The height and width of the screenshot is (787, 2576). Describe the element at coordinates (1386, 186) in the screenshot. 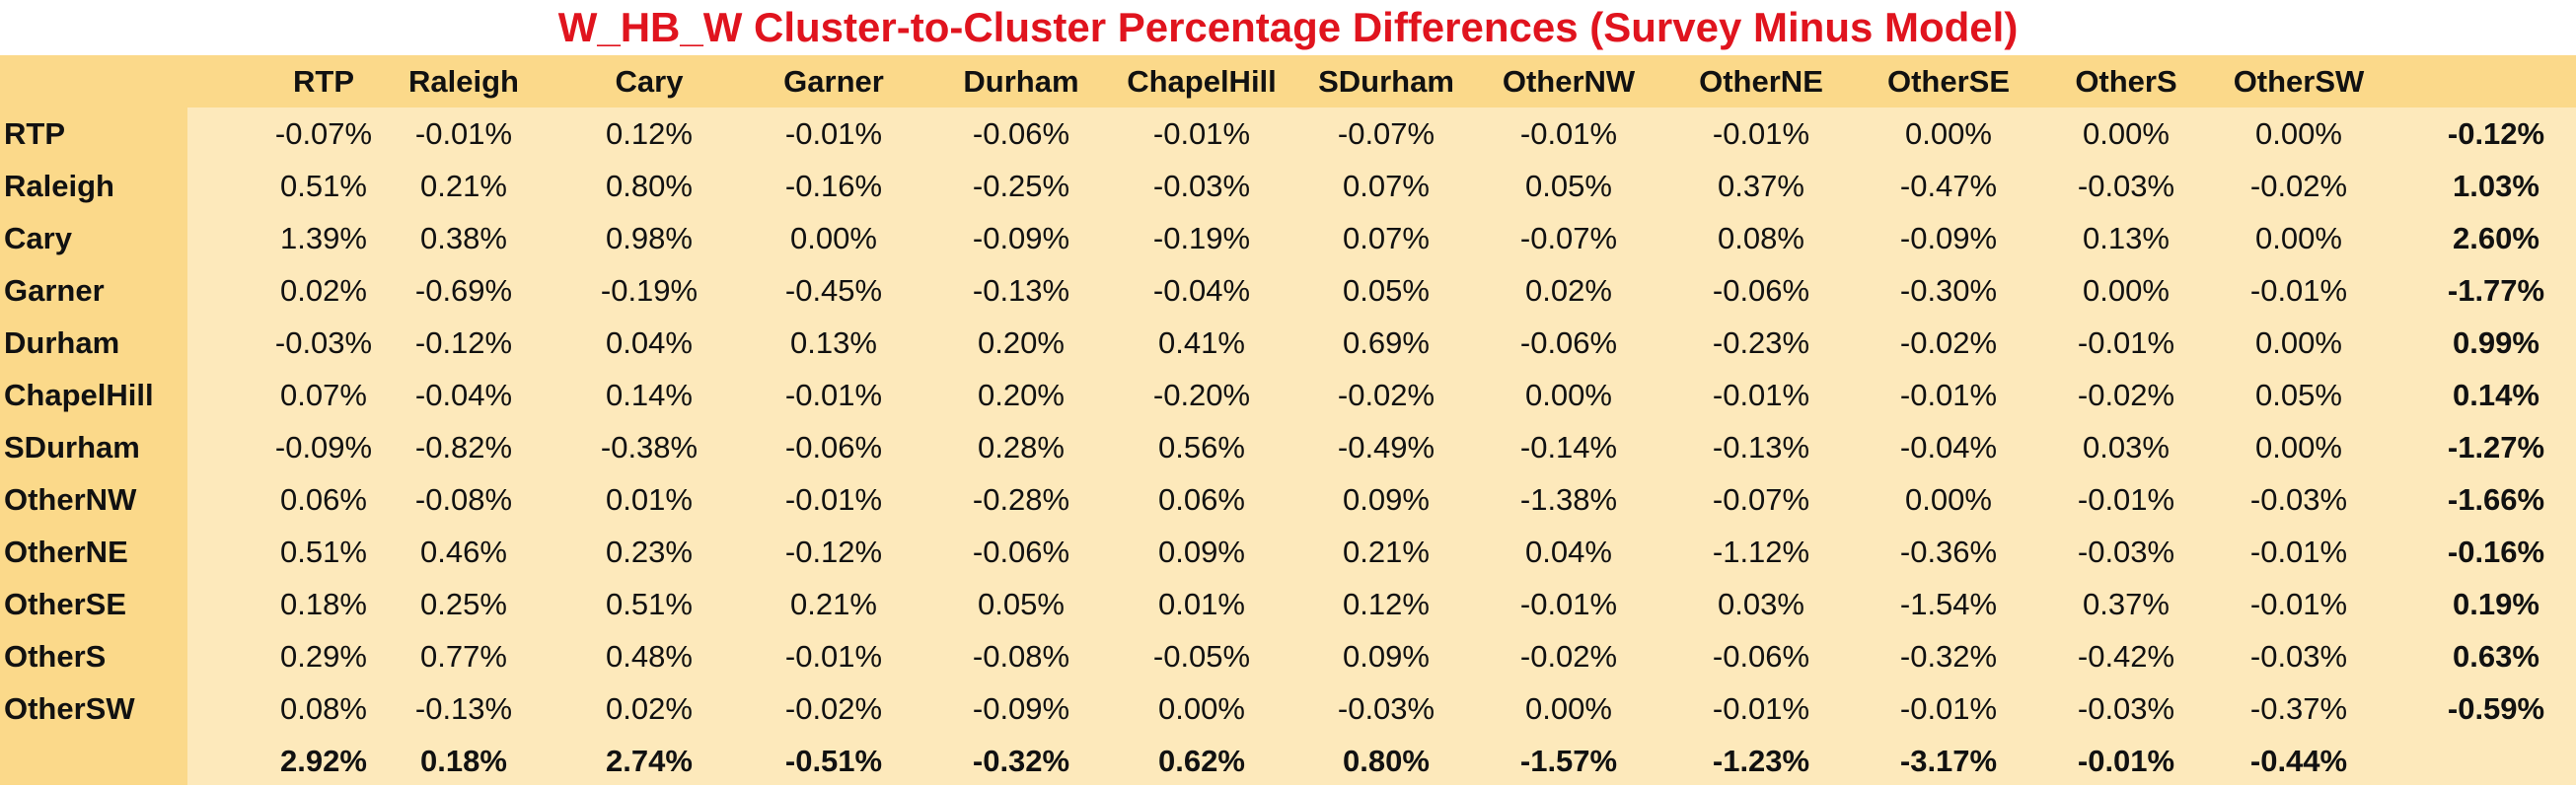

I see `table-cell: 0.07%` at that location.